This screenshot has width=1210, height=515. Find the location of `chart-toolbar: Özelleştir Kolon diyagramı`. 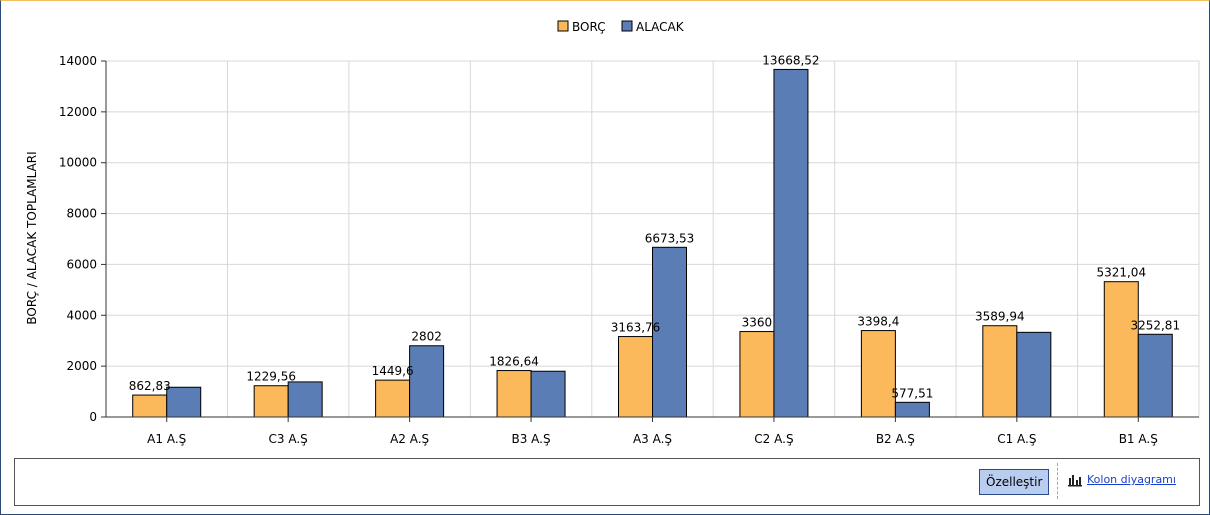

chart-toolbar: Özelleştir Kolon diyagramı is located at coordinates (607, 482).